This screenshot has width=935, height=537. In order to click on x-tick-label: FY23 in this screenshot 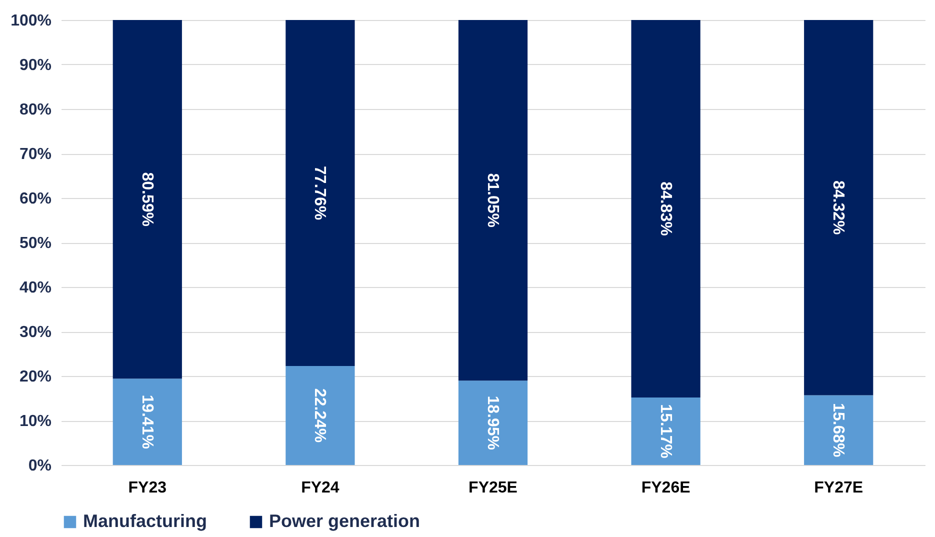, I will do `click(147, 488)`.